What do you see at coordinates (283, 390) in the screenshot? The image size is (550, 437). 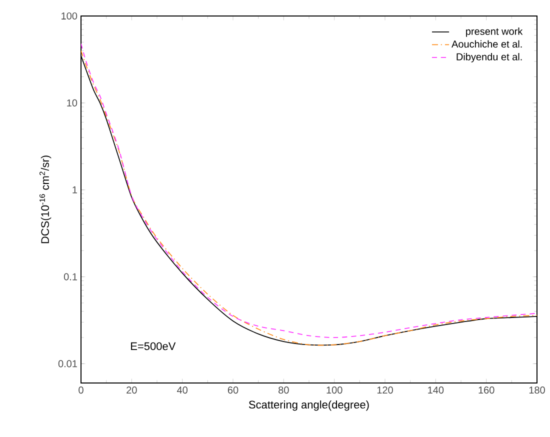 I see `x-tick-label: 80` at bounding box center [283, 390].